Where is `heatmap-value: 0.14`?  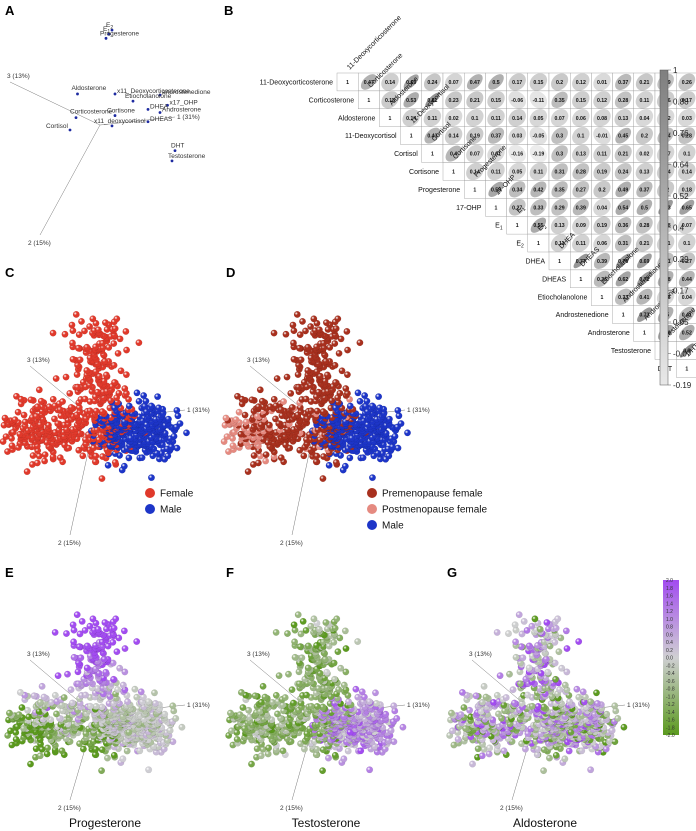
heatmap-value: 0.14 is located at coordinates (687, 172).